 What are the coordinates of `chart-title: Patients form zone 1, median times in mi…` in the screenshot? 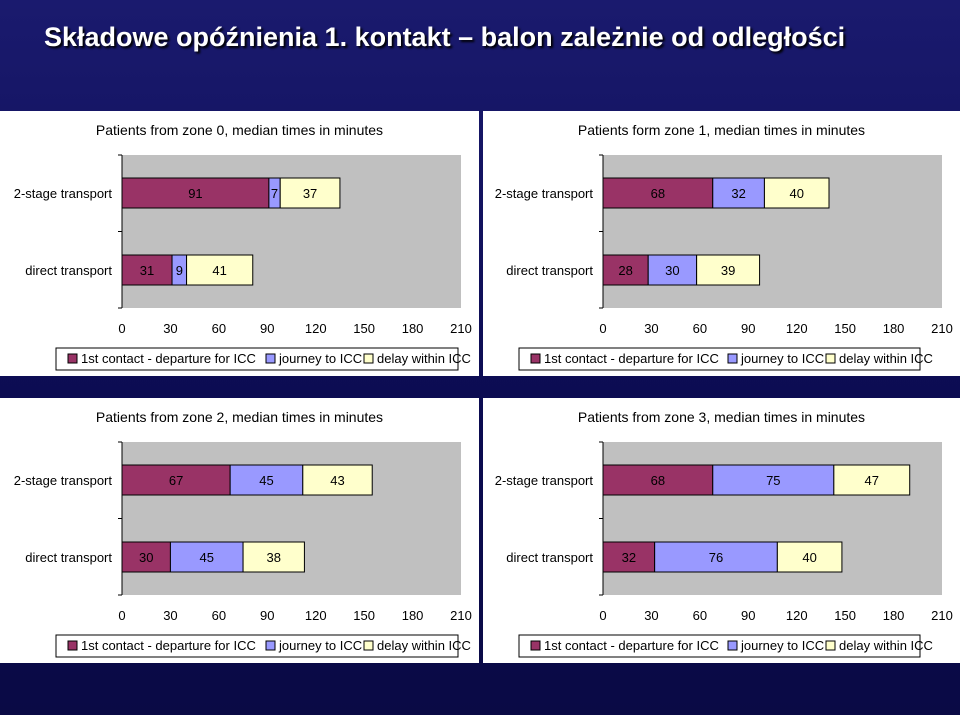 It's located at (721, 130).